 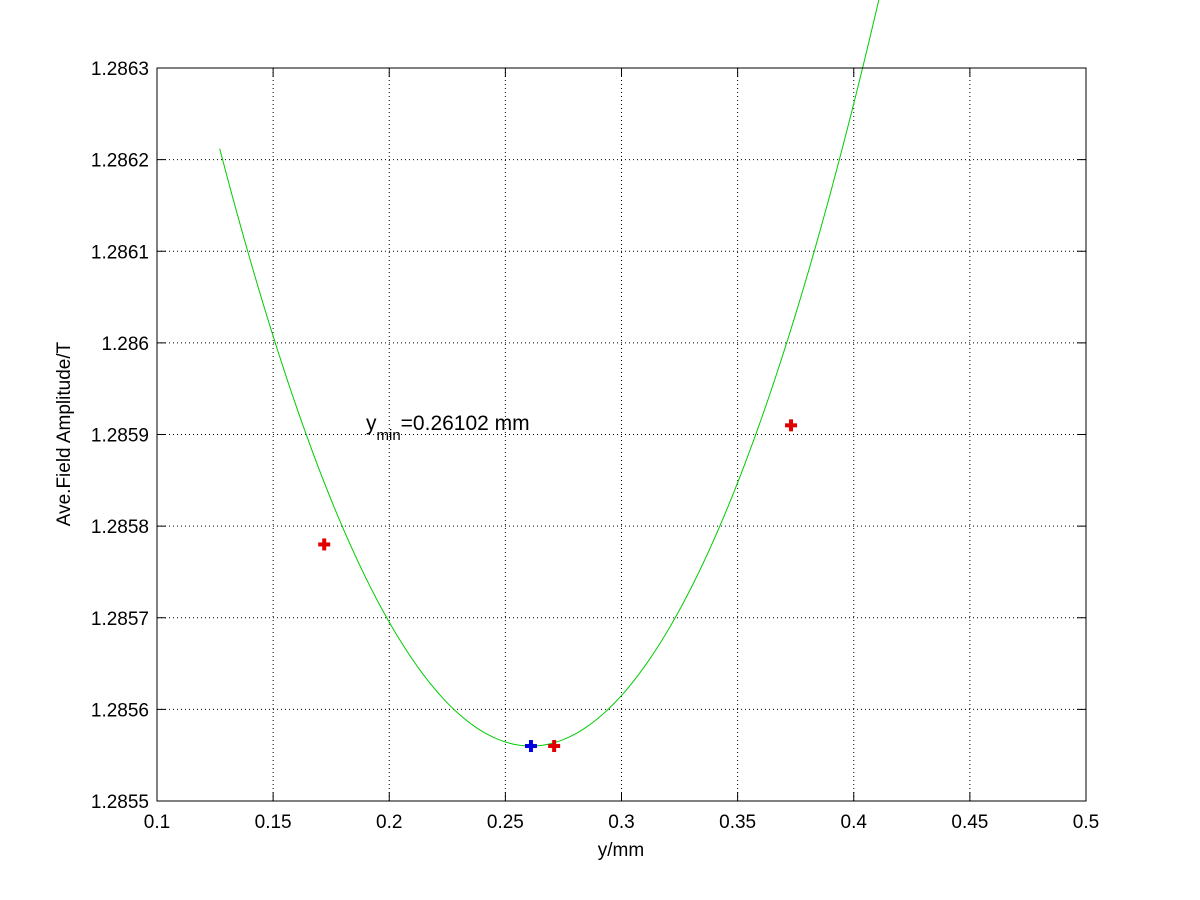 What do you see at coordinates (120, 802) in the screenshot?
I see `y-tick-label: 1.2855` at bounding box center [120, 802].